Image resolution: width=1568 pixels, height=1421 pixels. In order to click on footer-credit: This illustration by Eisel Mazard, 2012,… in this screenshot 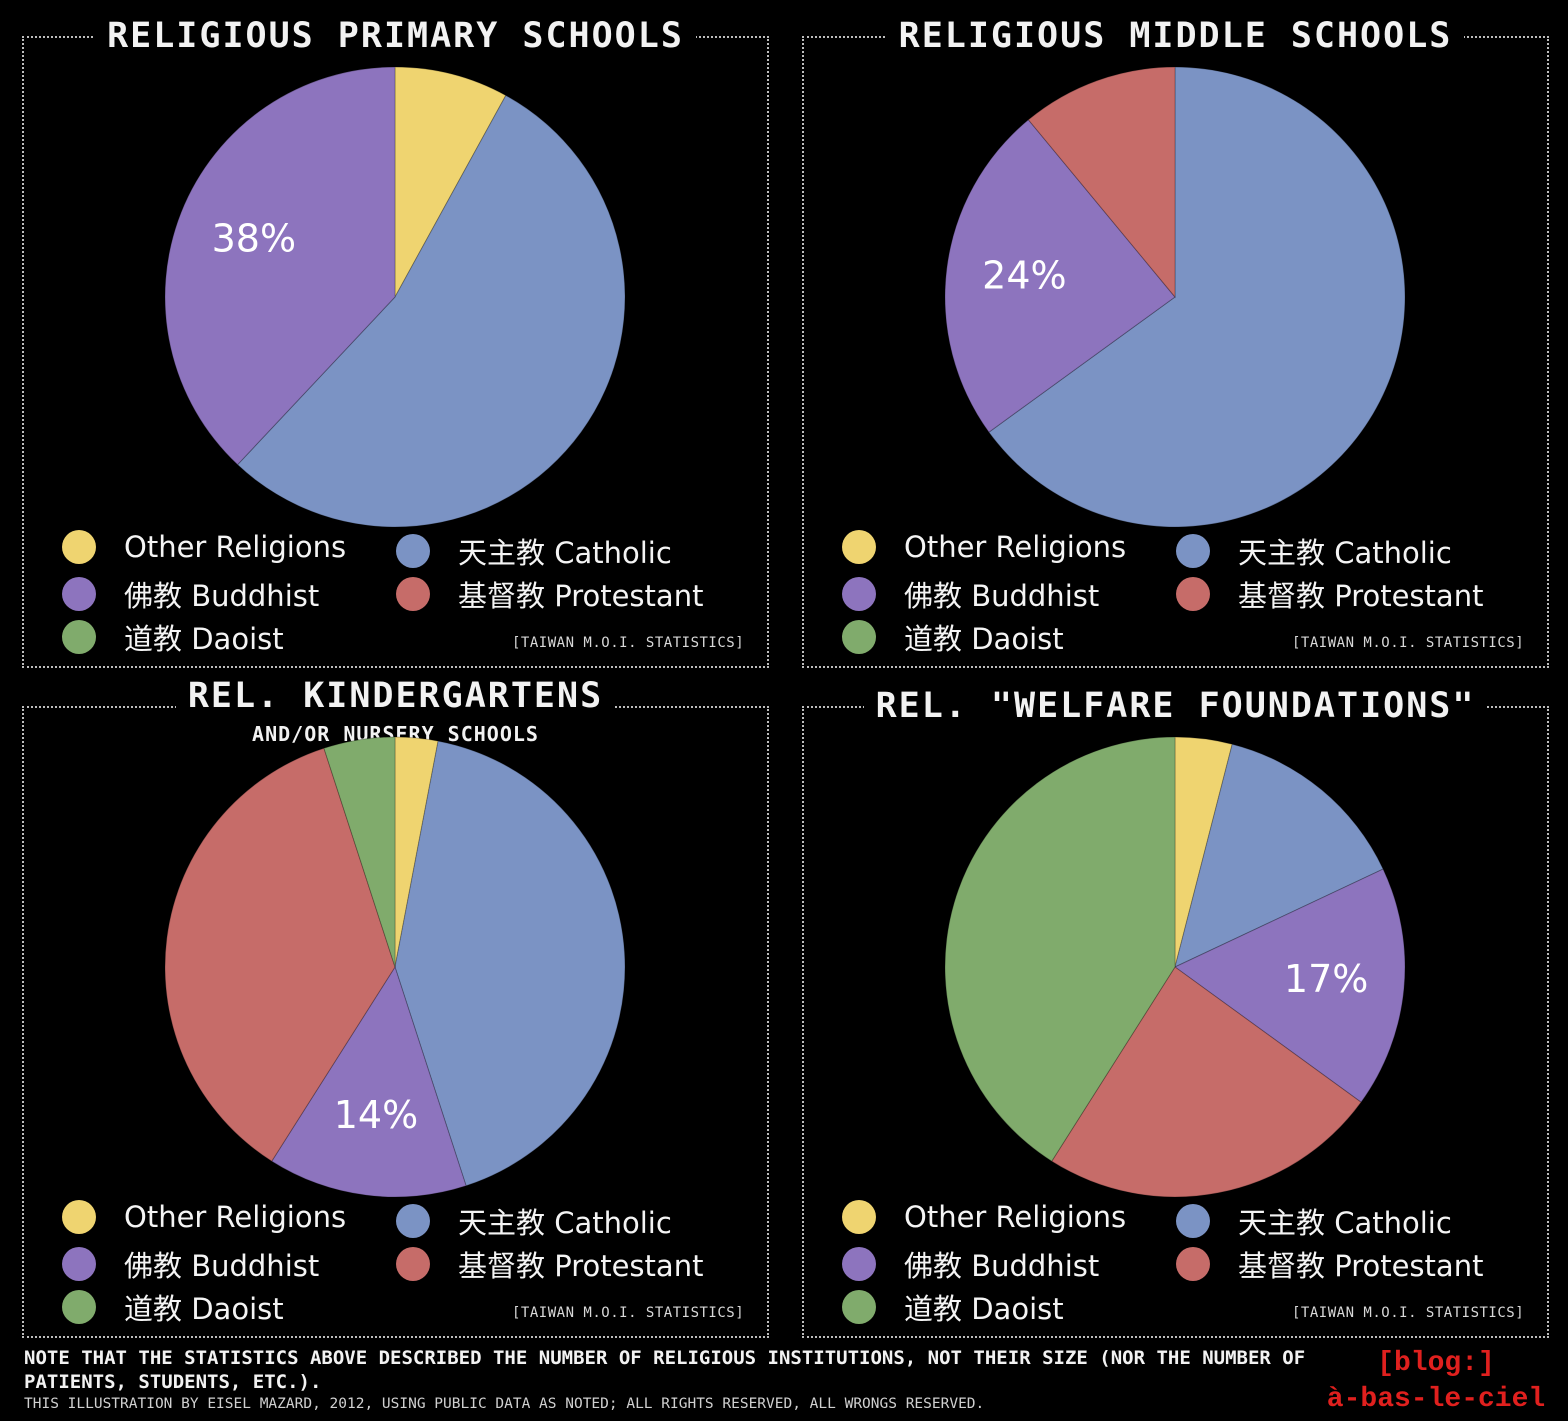, I will do `click(504, 1404)`.